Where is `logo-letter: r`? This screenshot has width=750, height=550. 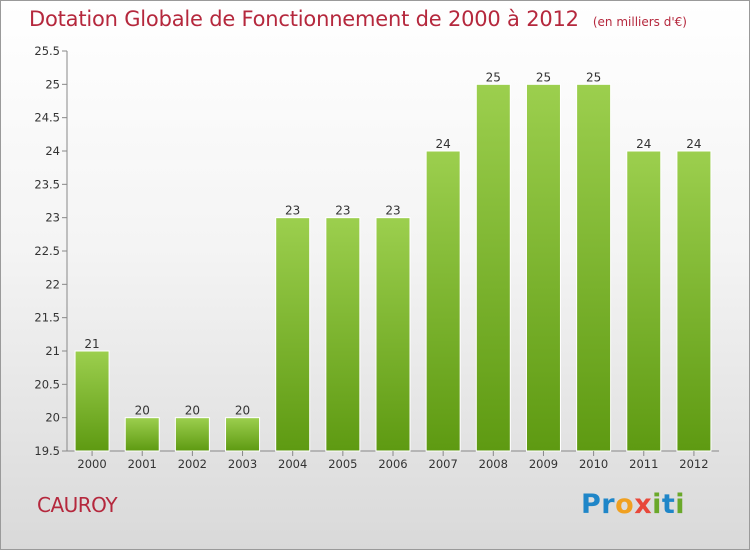 logo-letter: r is located at coordinates (608, 504).